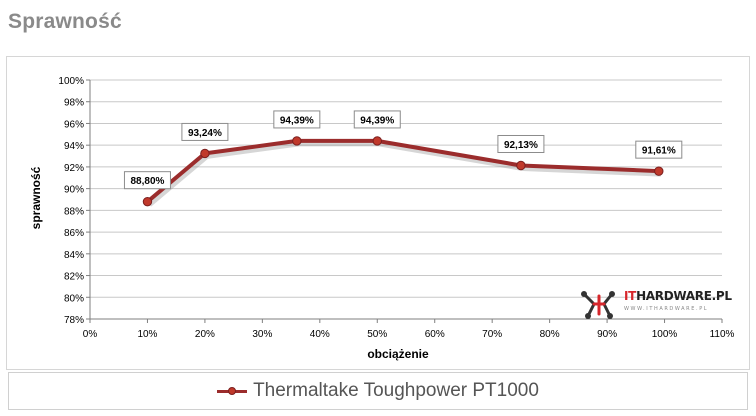  Describe the element at coordinates (550, 334) in the screenshot. I see `x-tick-label: 80%` at that location.